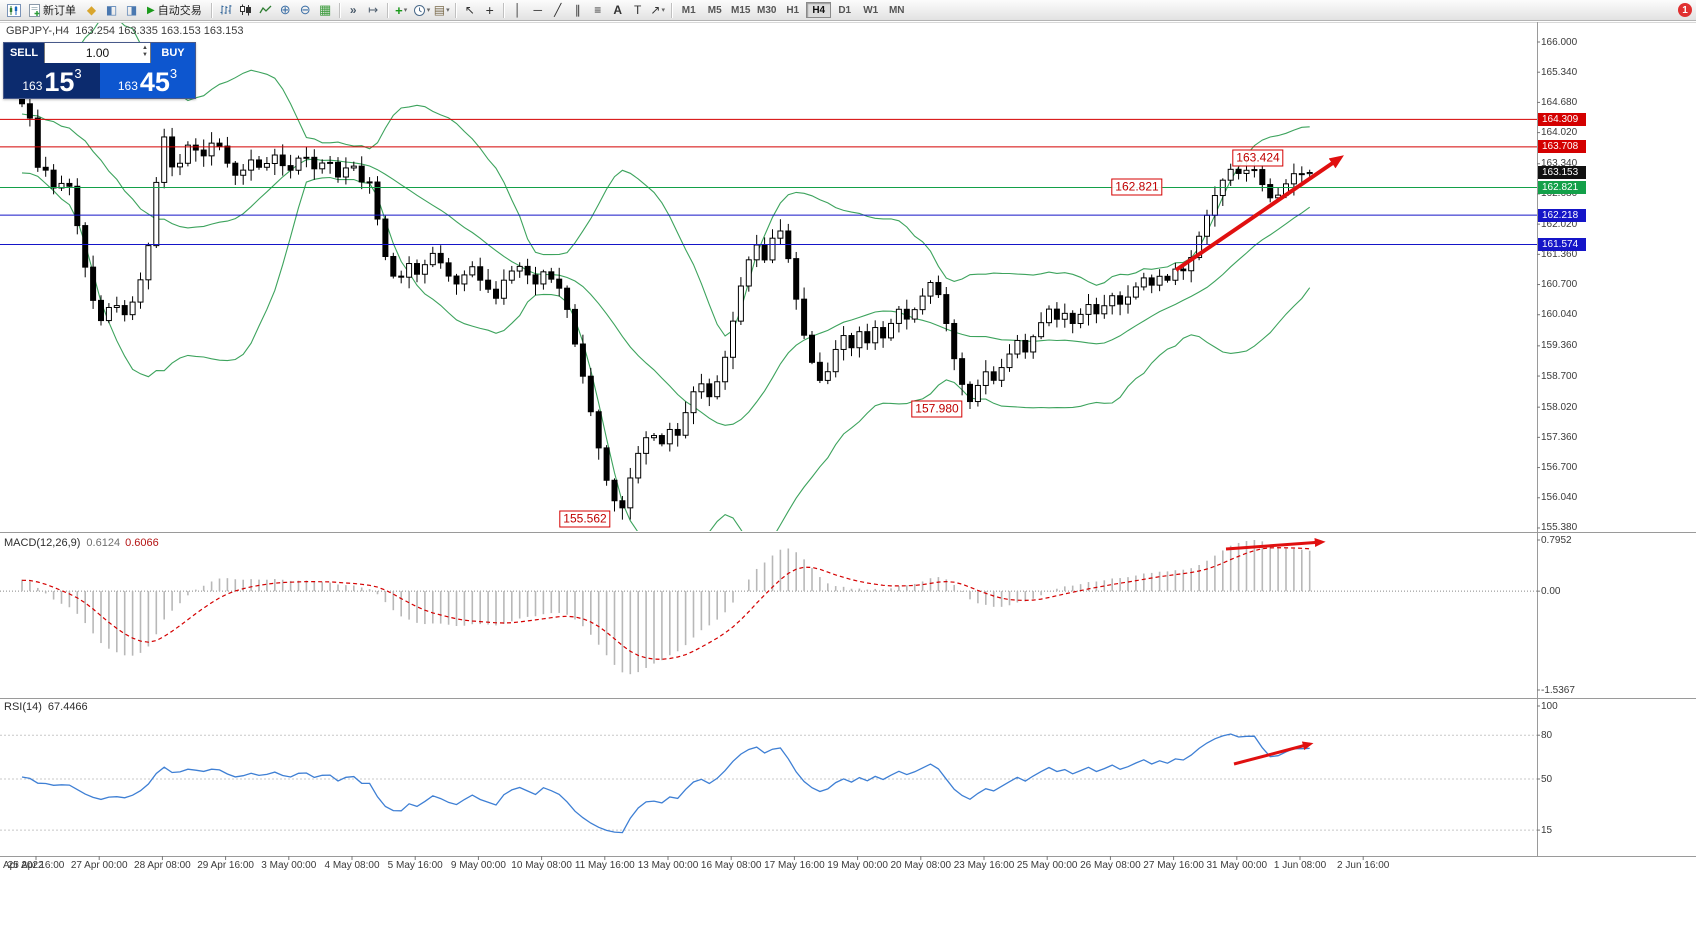  I want to click on timeframe-m1: M1, so click(688, 10).